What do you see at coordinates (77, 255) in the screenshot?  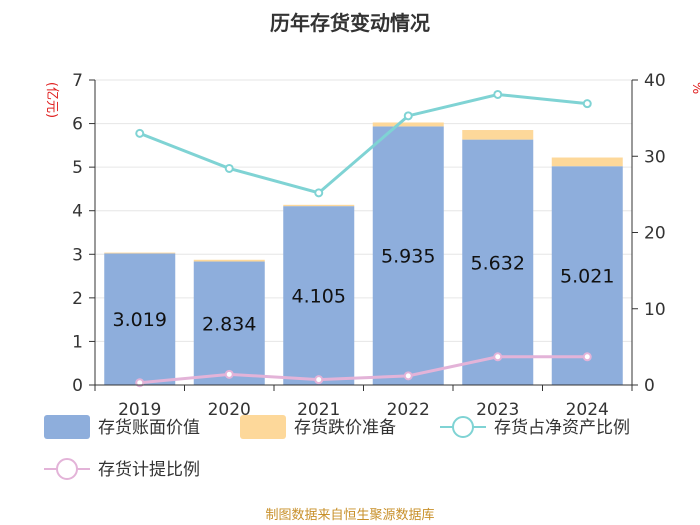 I see `y-left-tick-label: 3` at bounding box center [77, 255].